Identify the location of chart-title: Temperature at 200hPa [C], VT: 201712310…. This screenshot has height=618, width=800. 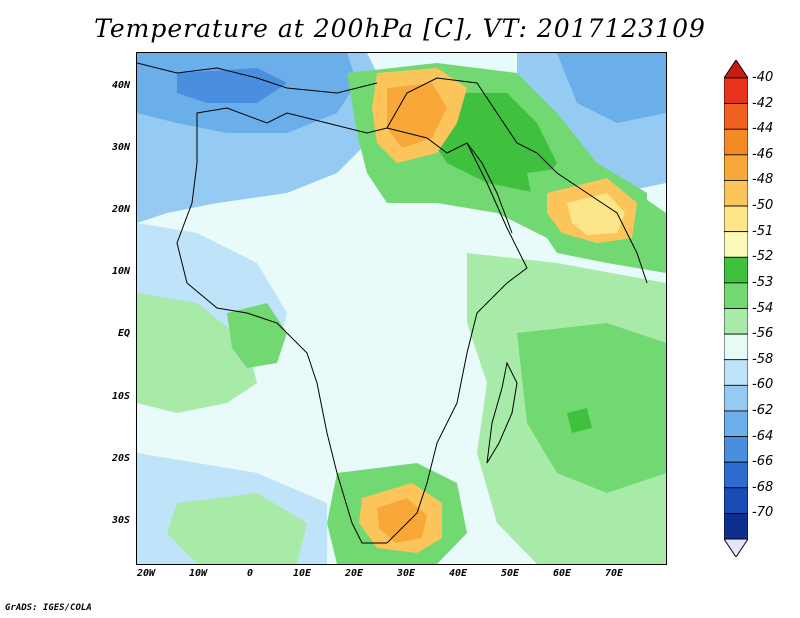
(400, 28).